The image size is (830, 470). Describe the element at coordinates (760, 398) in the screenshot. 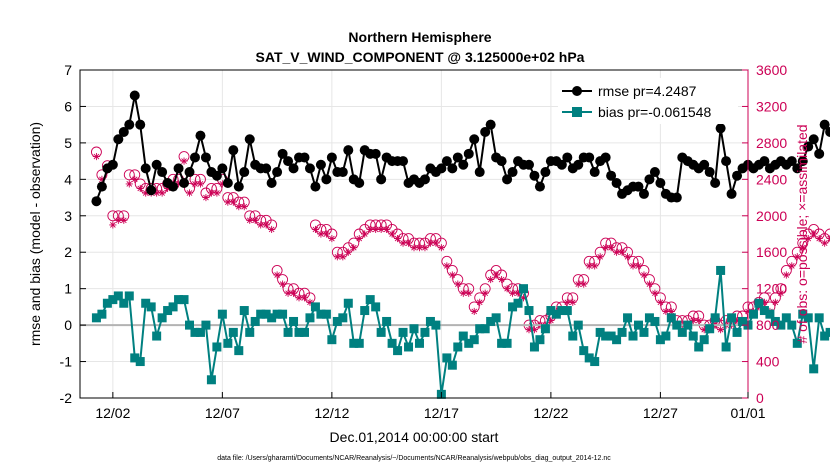

I see `right-tick-label: 0` at that location.